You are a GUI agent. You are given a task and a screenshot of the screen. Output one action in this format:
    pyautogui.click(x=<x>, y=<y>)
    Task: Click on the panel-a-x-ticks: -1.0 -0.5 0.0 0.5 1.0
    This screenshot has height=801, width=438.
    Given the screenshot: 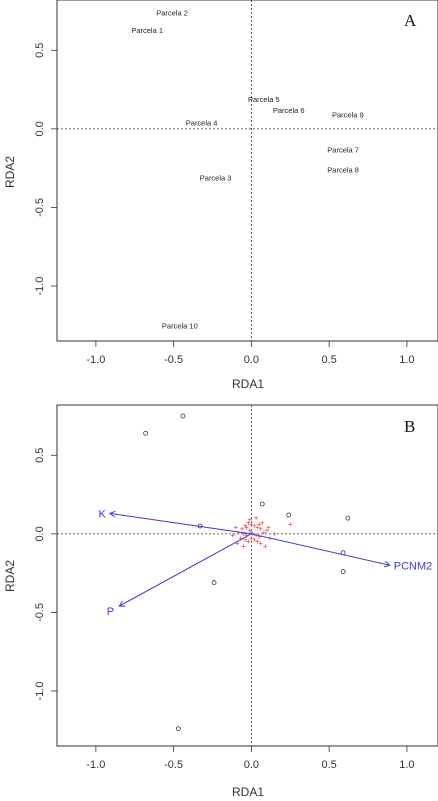 What is the action you would take?
    pyautogui.click(x=250, y=353)
    